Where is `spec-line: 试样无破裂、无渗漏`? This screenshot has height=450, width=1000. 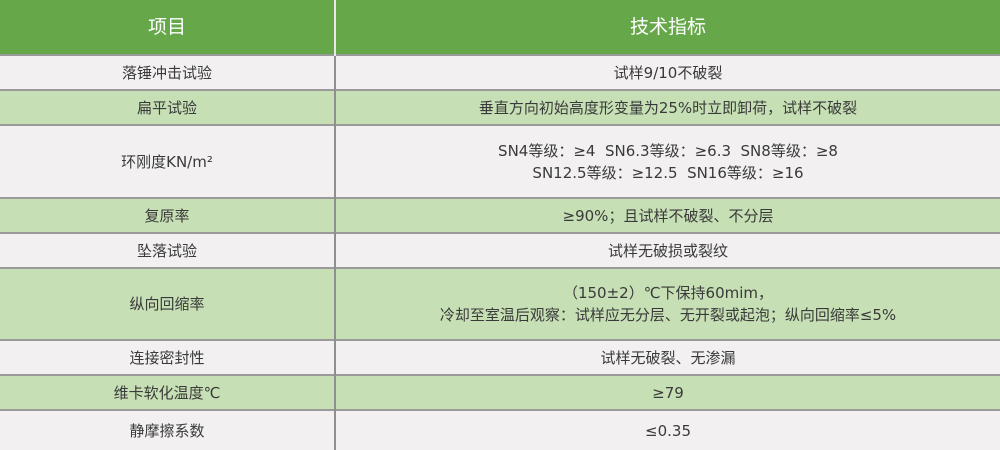 spec-line: 试样无破裂、无渗漏 is located at coordinates (668, 357).